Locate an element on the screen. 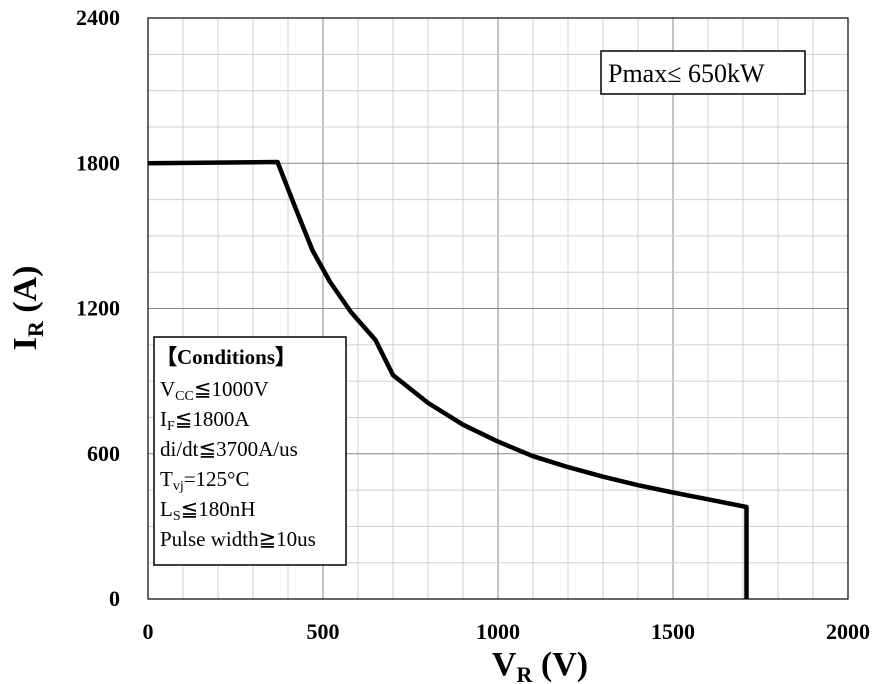 This screenshot has width=874, height=684. annotation-box: Pmax≤ 650kW is located at coordinates (703, 72).